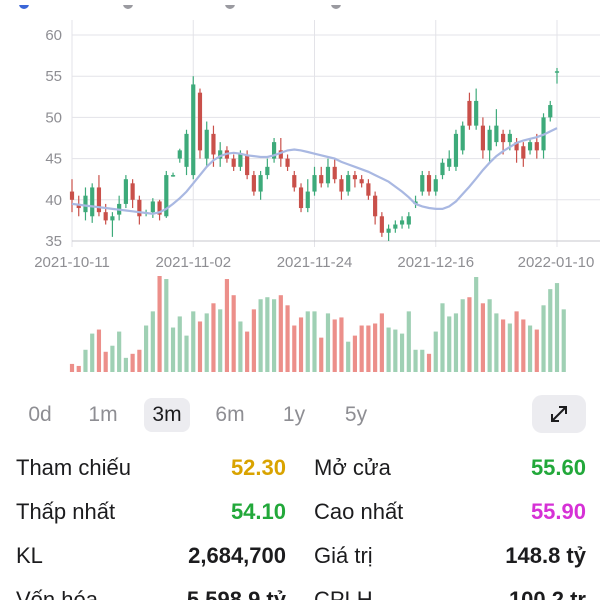 The height and width of the screenshot is (600, 600). Describe the element at coordinates (53, 200) in the screenshot. I see `y-tick-label: 40` at that location.